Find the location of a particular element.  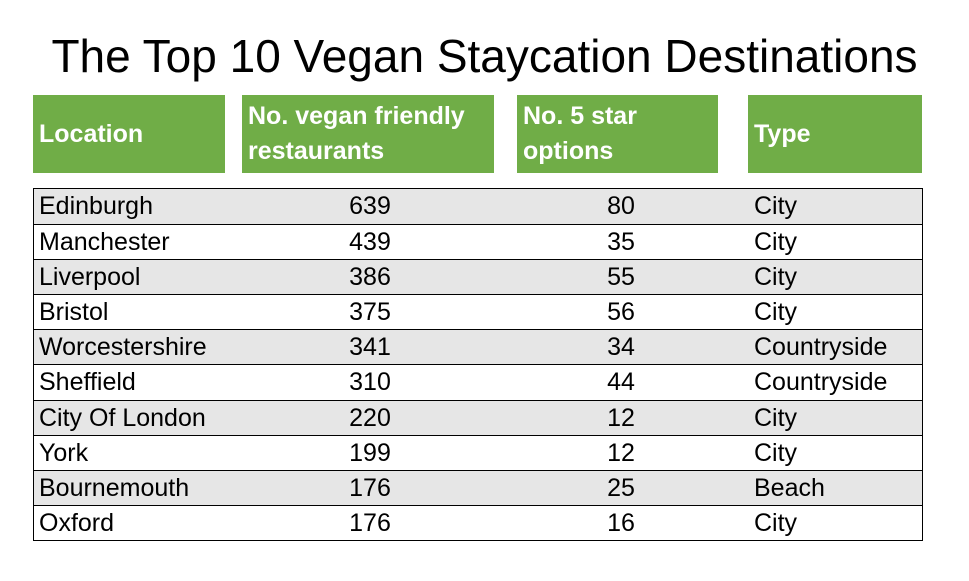

cell-restaurants: 639 is located at coordinates (370, 206).